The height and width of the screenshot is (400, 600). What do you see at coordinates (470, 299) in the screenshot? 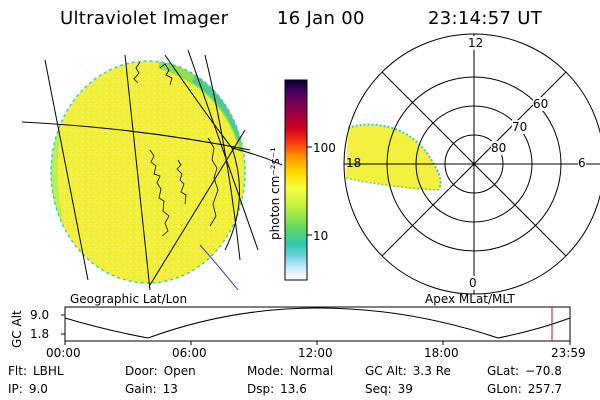
I see `polar-label: Apex MLat/MLT` at bounding box center [470, 299].